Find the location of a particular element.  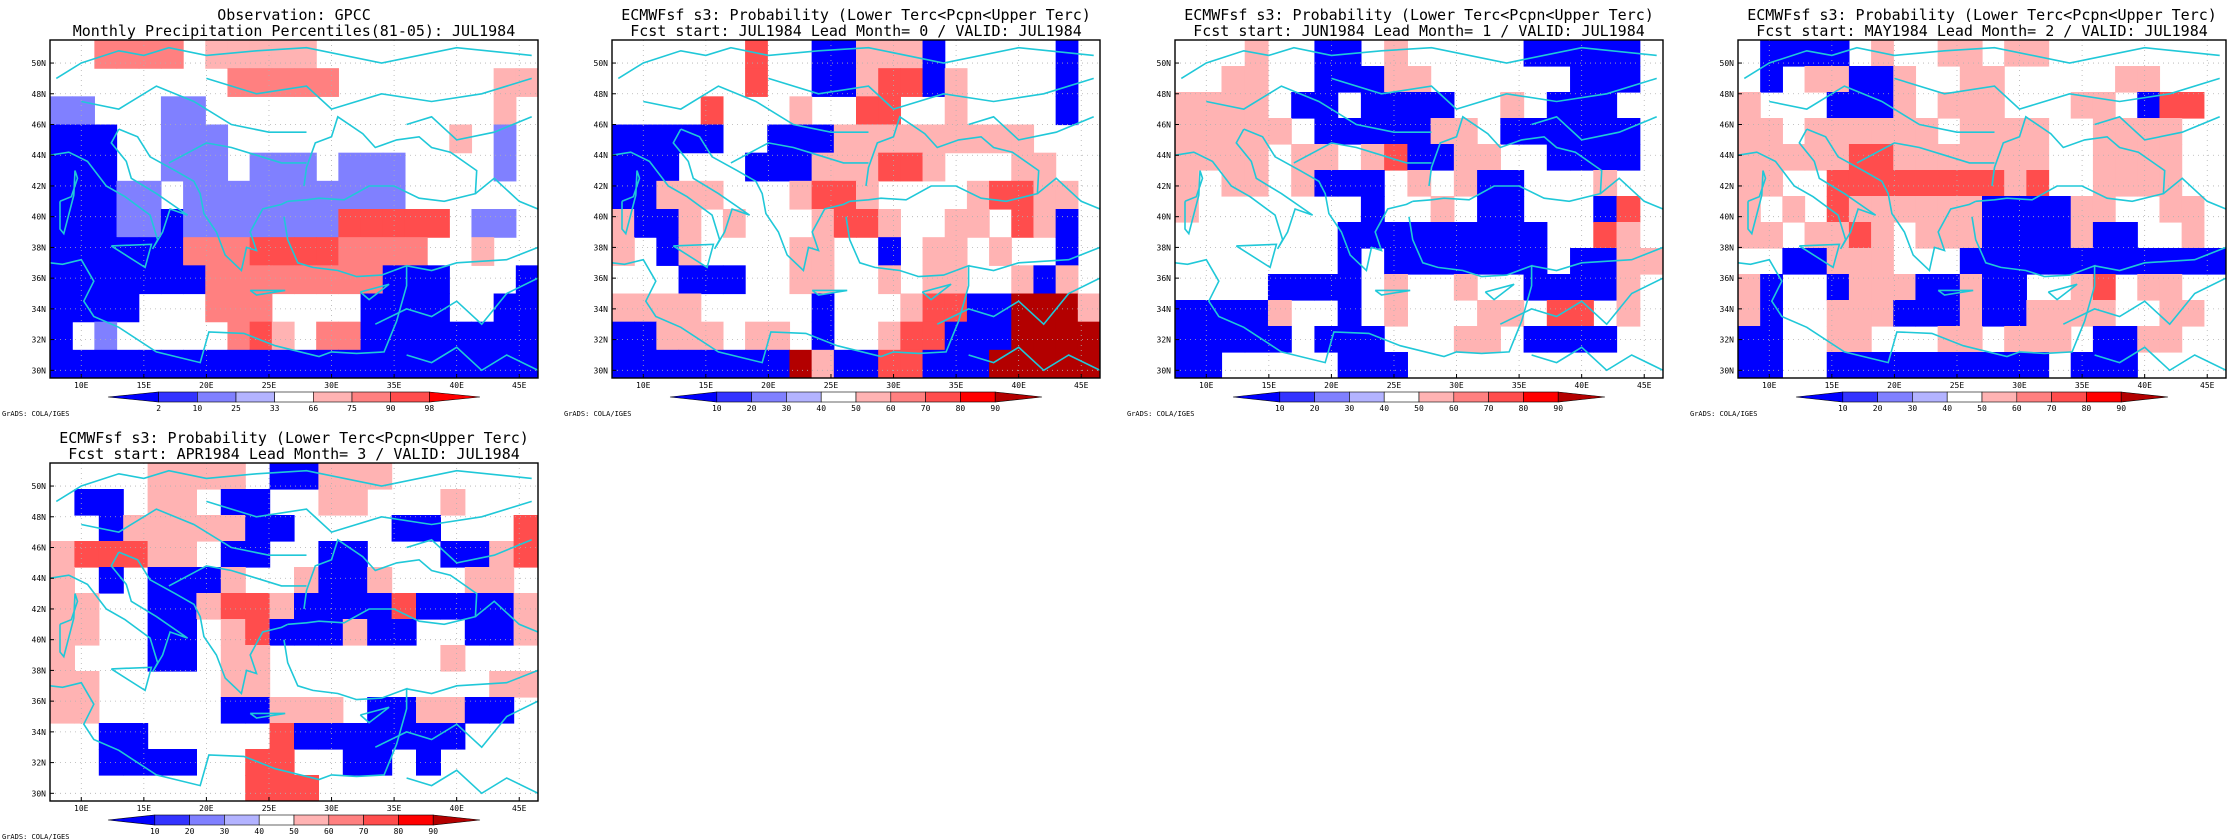

colorbar-label: 80 is located at coordinates (399, 831).